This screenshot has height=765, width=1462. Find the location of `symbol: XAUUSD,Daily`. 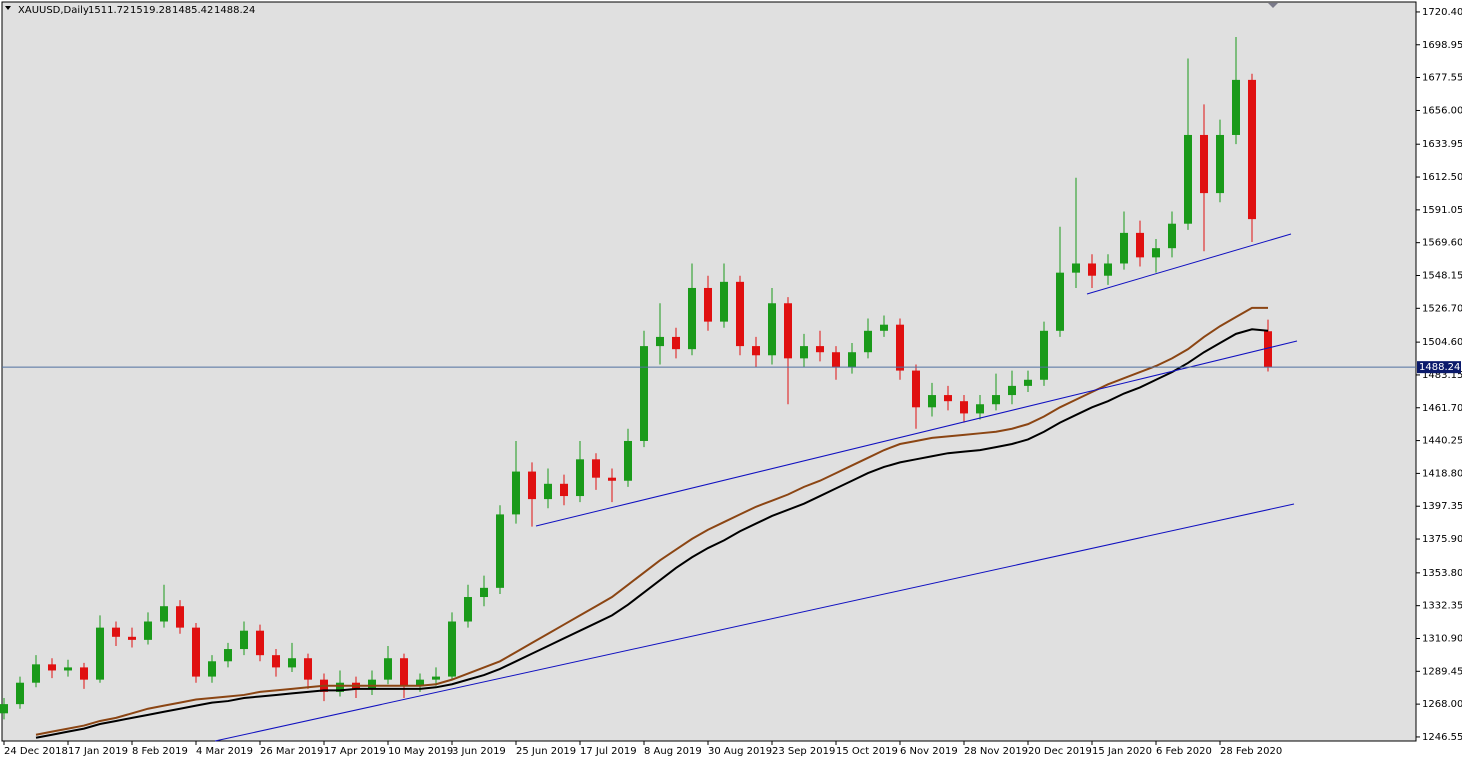

symbol: XAUUSD,Daily is located at coordinates (53, 10).